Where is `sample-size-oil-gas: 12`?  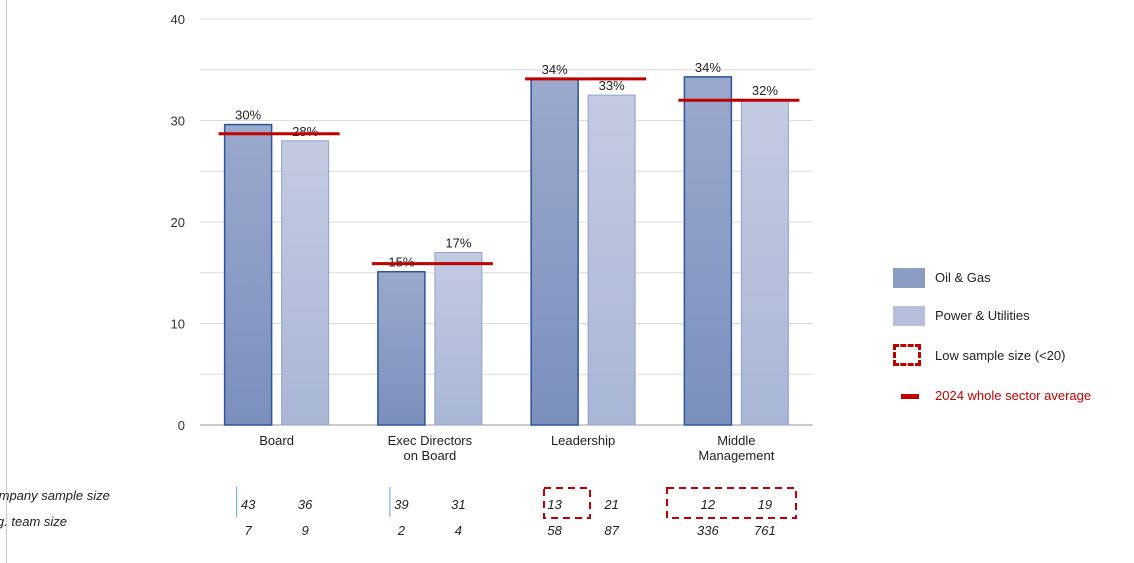 sample-size-oil-gas: 12 is located at coordinates (708, 504).